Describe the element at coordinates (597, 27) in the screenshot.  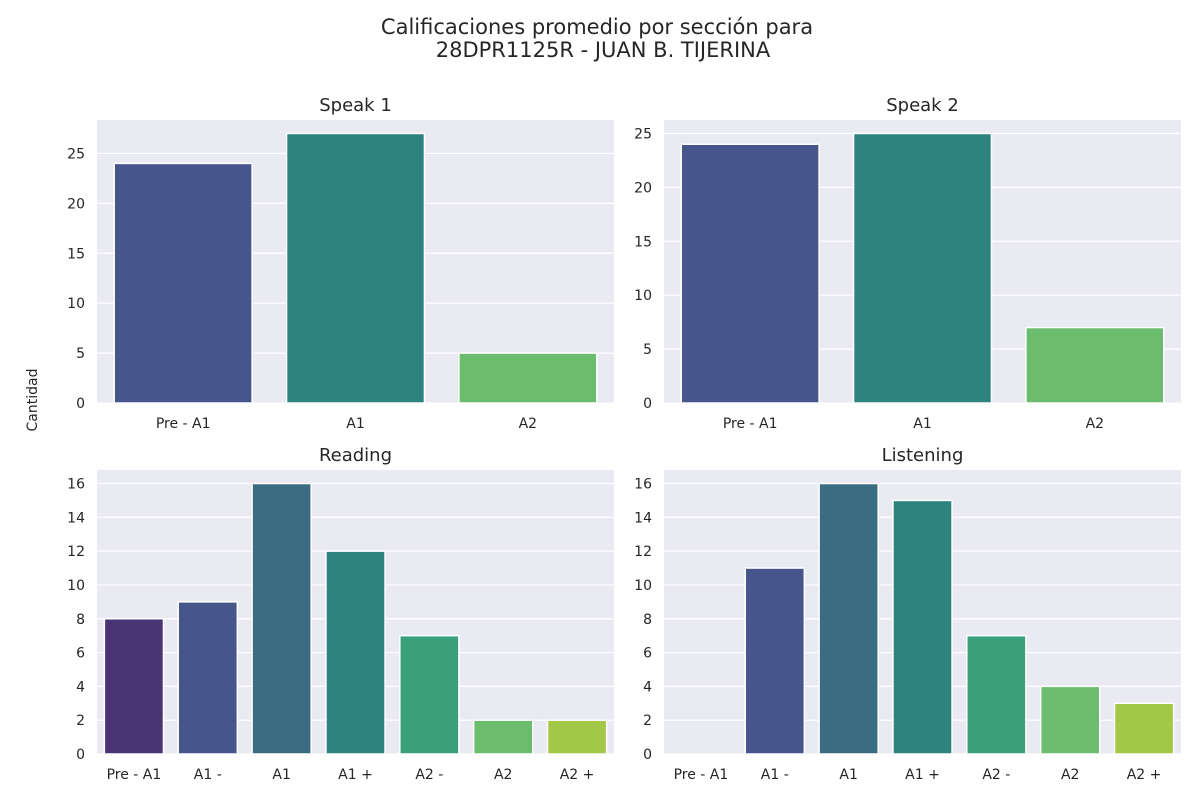
I see `figure-title-line-1: Calificaciones promedio por sección para` at that location.